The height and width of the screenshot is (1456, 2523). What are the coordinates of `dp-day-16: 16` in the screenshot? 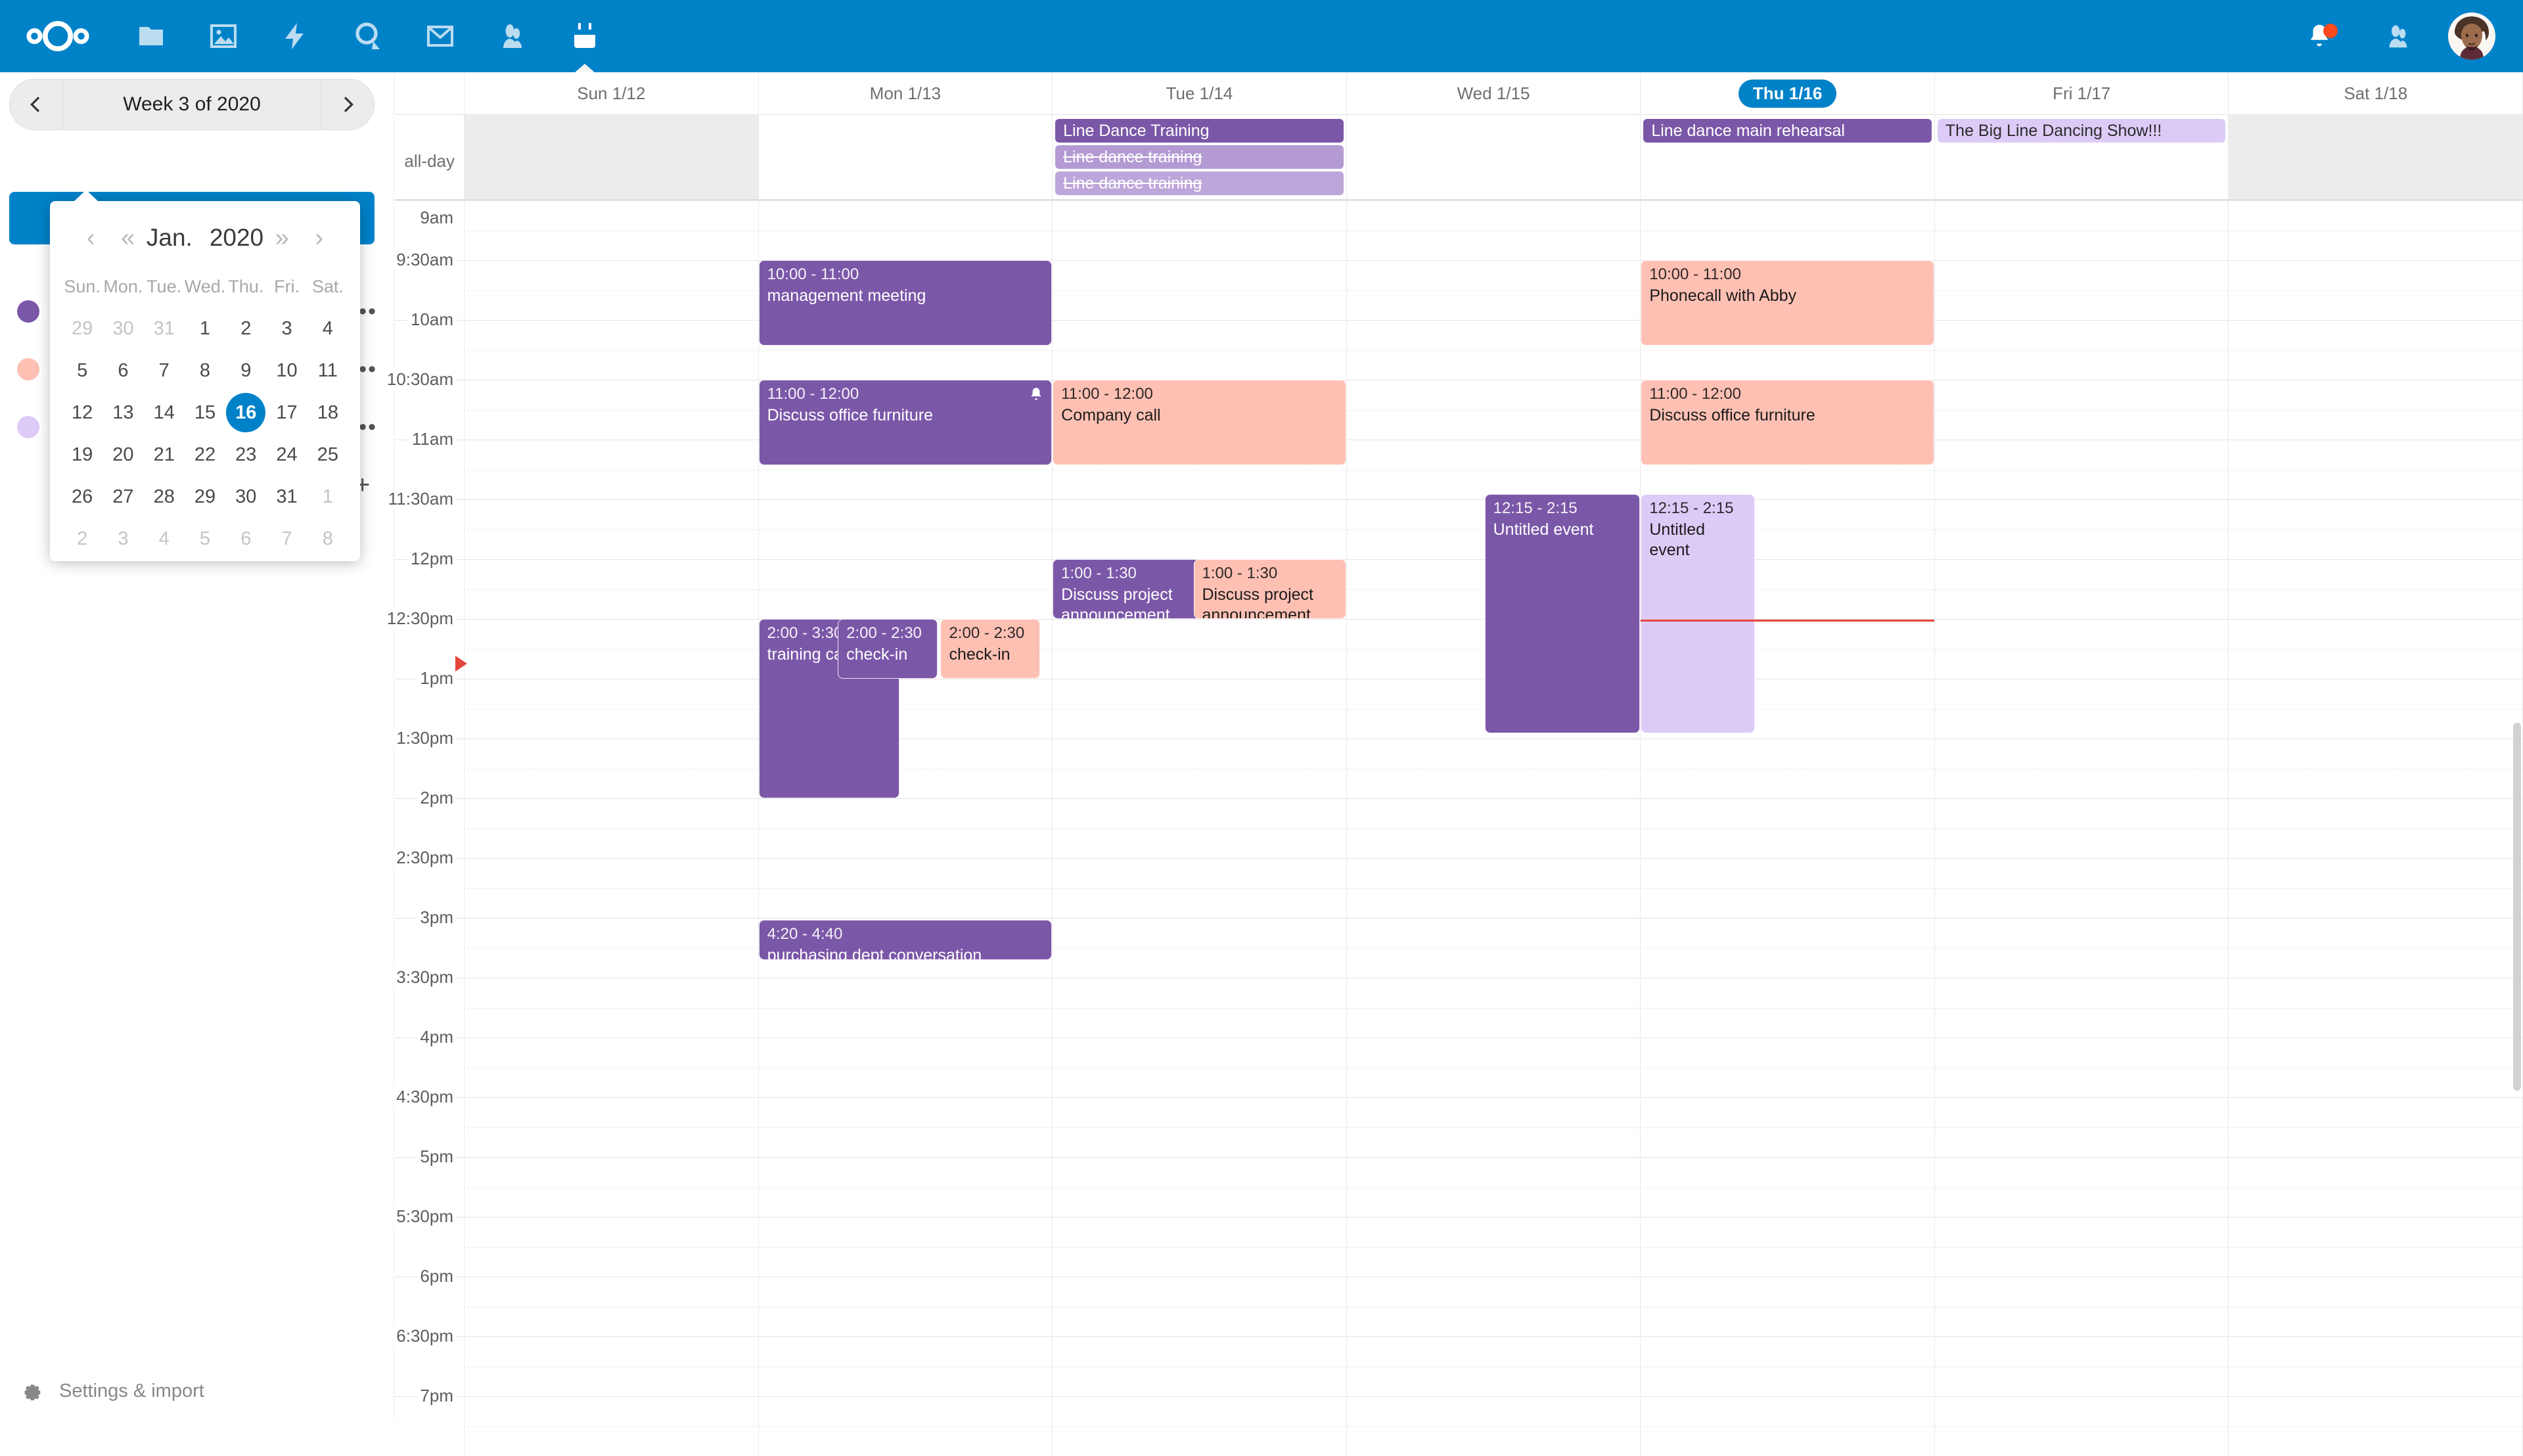 It's located at (245, 413).